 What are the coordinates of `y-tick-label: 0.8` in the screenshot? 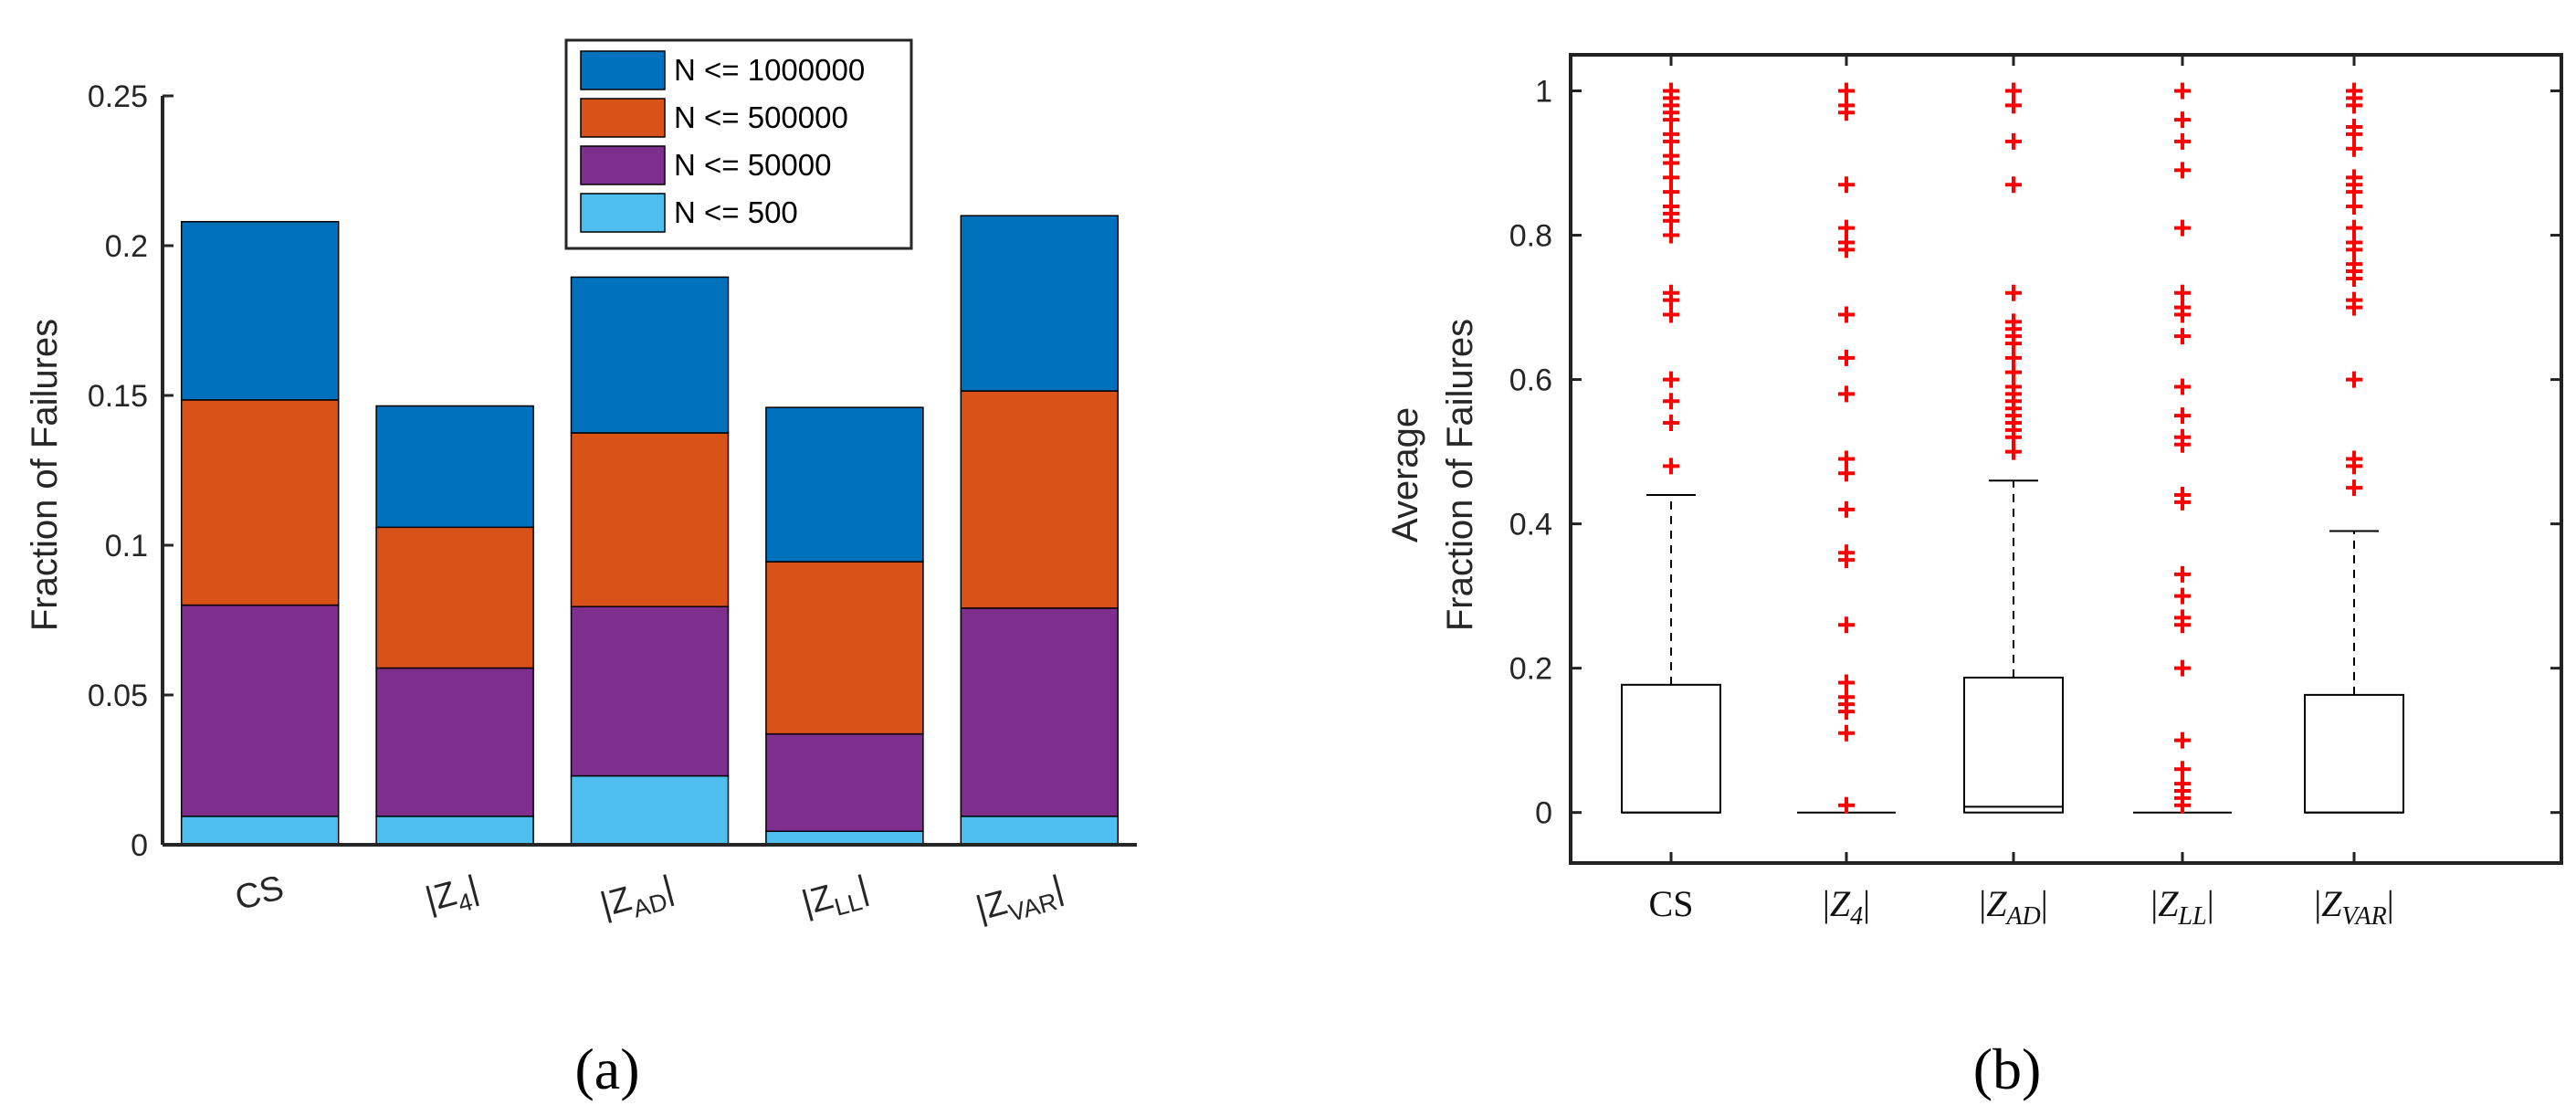 It's located at (1530, 236).